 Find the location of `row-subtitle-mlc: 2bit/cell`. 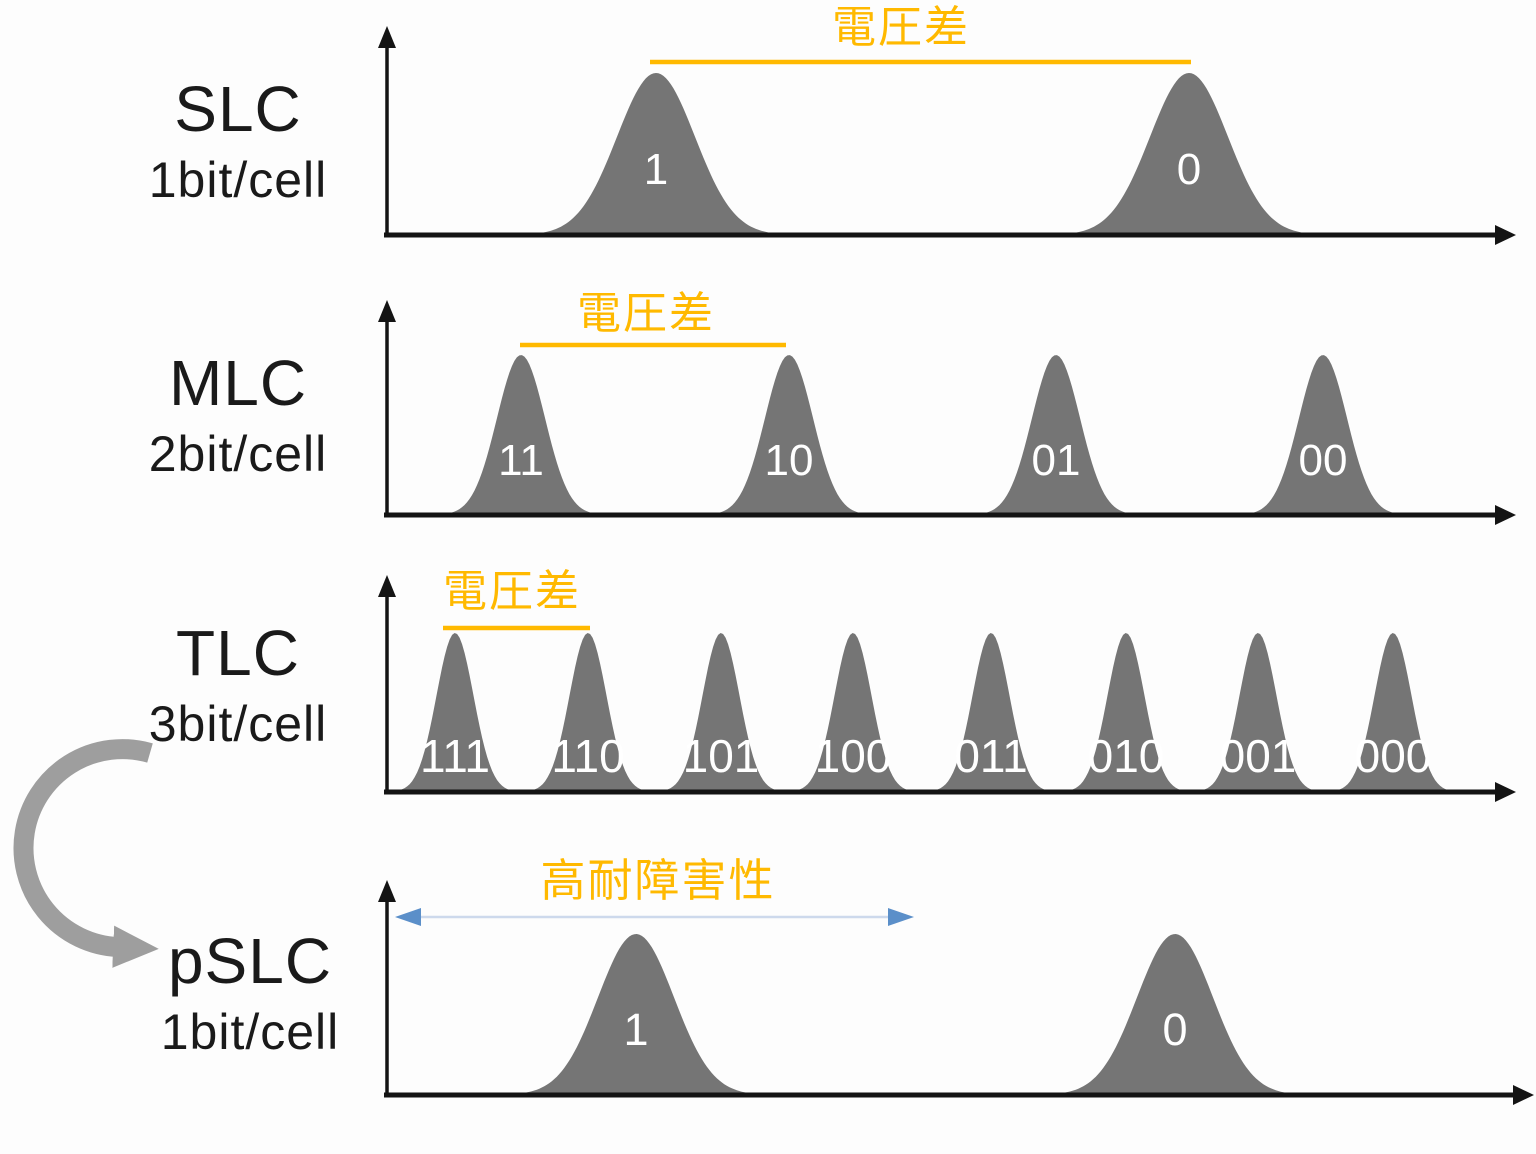

row-subtitle-mlc: 2bit/cell is located at coordinates (238, 453).